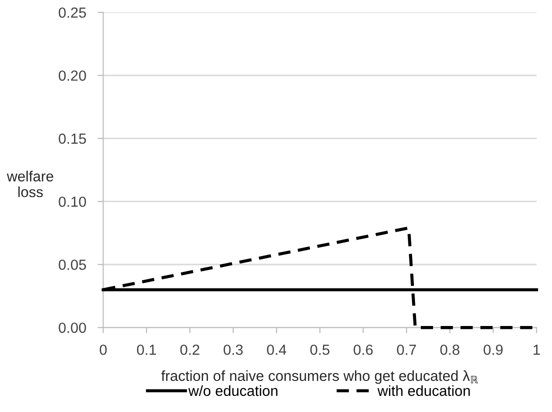 The height and width of the screenshot is (412, 552). Describe the element at coordinates (103, 349) in the screenshot. I see `x-tick-label: 0` at that location.